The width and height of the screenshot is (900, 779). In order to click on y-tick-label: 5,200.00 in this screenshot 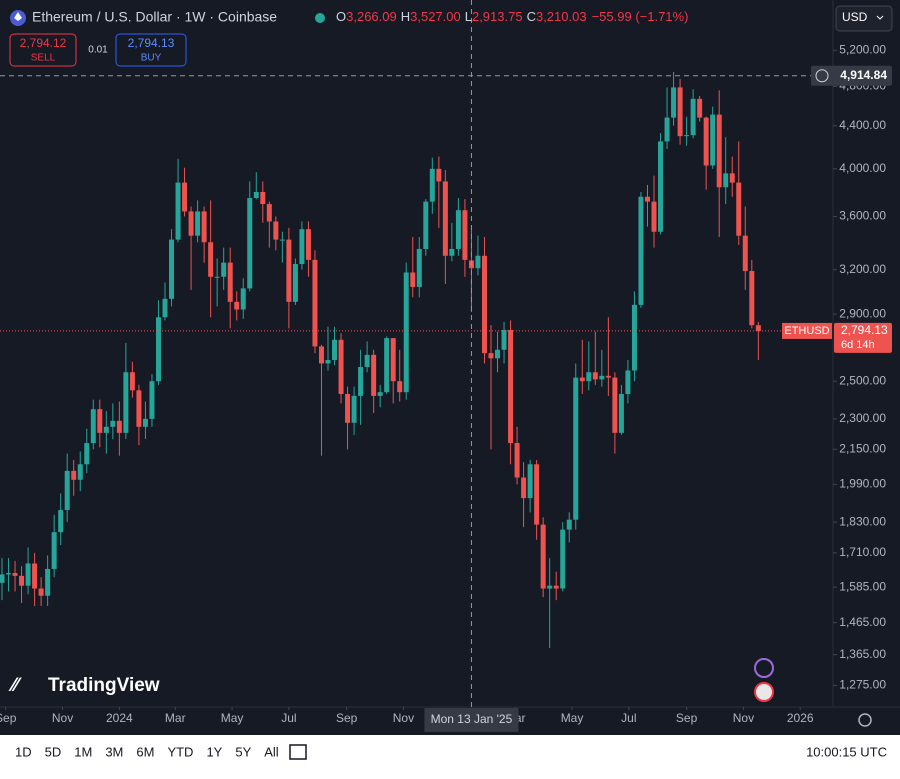, I will do `click(862, 49)`.